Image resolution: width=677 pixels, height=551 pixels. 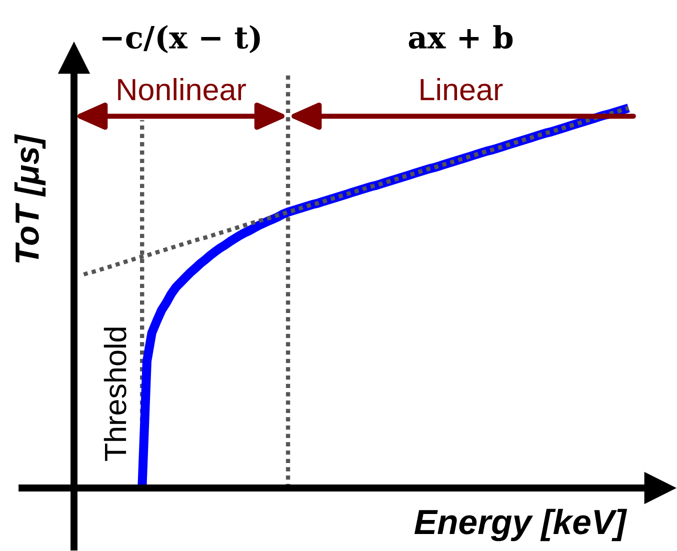 What do you see at coordinates (115, 394) in the screenshot?
I see `annotation: Threshold` at bounding box center [115, 394].